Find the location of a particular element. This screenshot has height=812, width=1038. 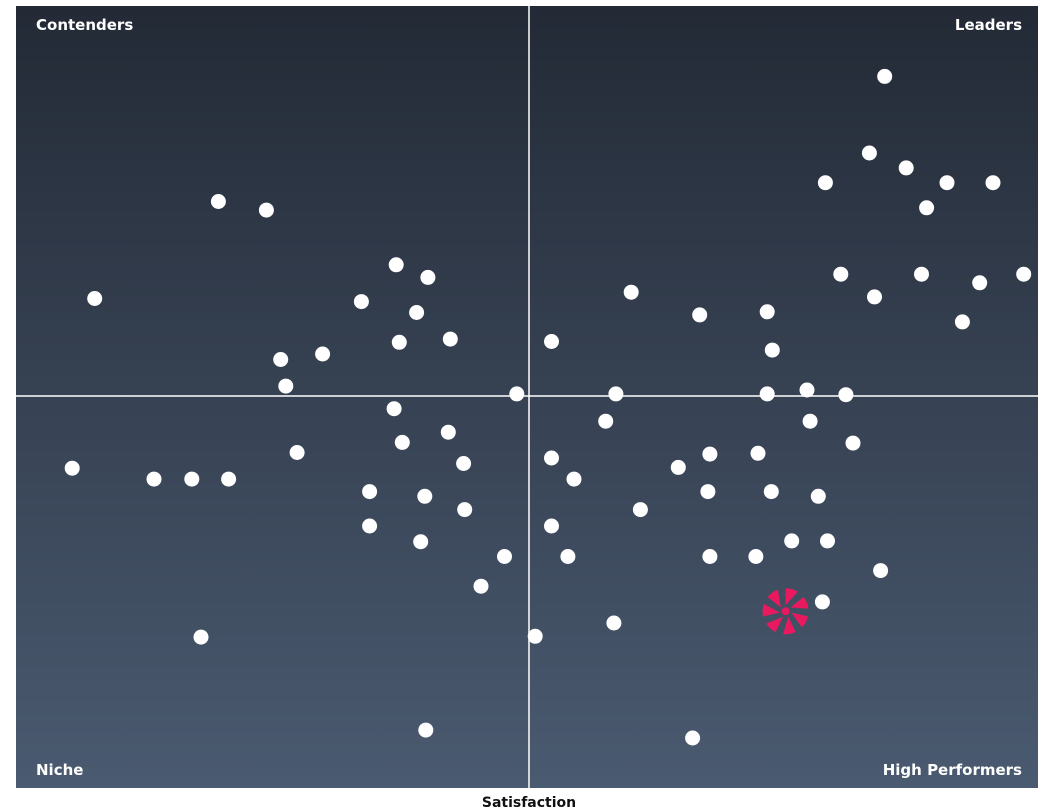

pinwheel-logo-icon is located at coordinates (785, 611).